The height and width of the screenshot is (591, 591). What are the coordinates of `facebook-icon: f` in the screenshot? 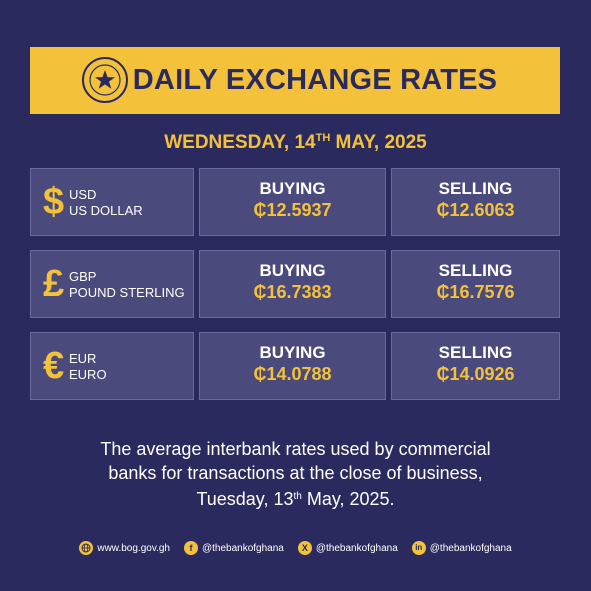 It's located at (190, 548).